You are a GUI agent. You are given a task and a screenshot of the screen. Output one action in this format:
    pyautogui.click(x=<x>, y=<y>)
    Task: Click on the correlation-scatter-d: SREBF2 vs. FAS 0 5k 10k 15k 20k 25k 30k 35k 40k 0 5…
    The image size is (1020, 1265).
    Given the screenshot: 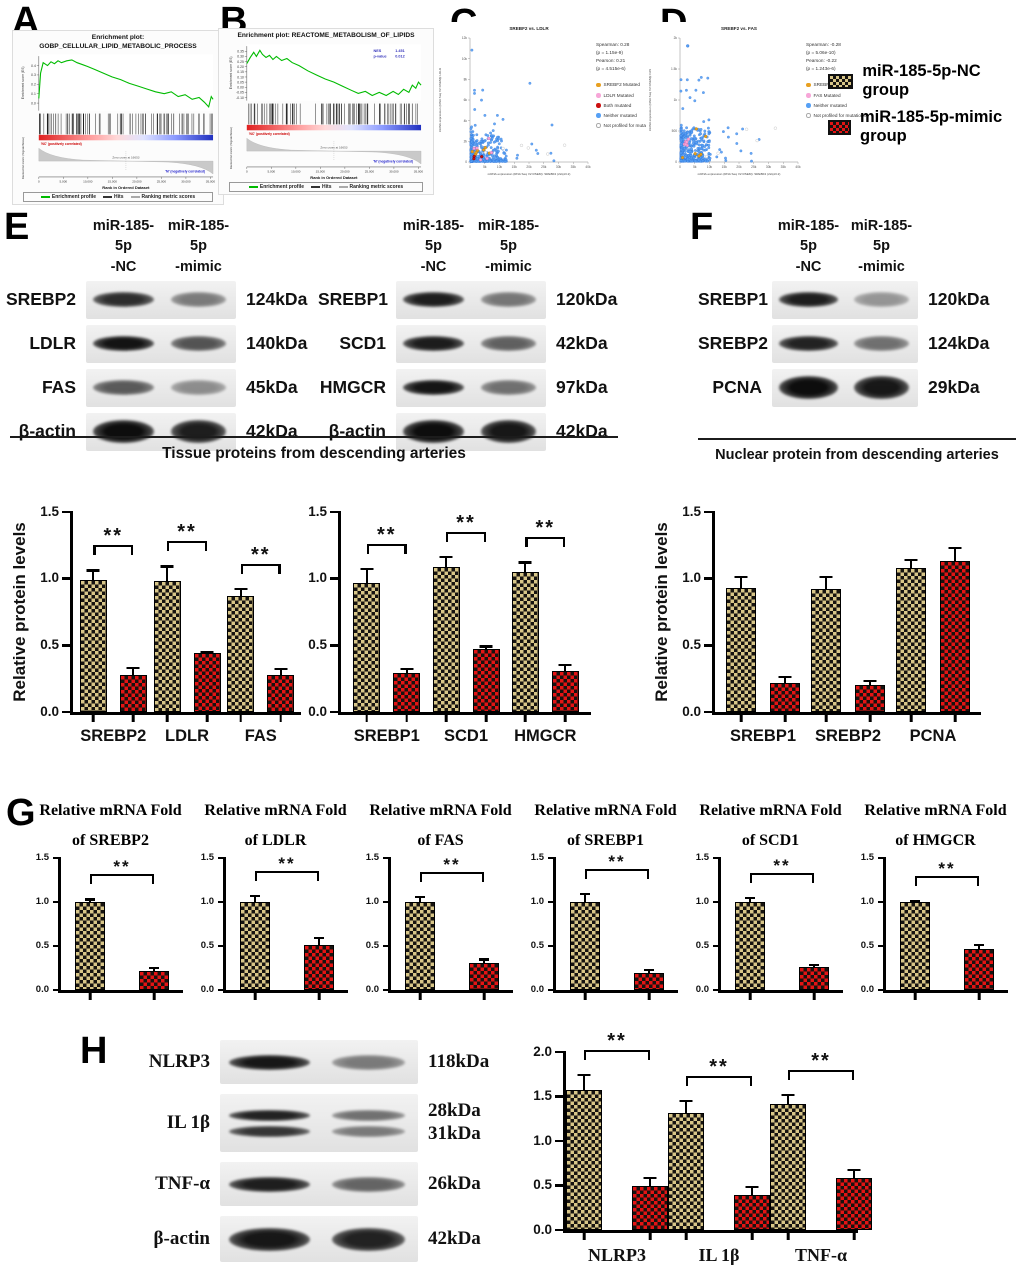 What is the action you would take?
    pyautogui.click(x=761, y=101)
    